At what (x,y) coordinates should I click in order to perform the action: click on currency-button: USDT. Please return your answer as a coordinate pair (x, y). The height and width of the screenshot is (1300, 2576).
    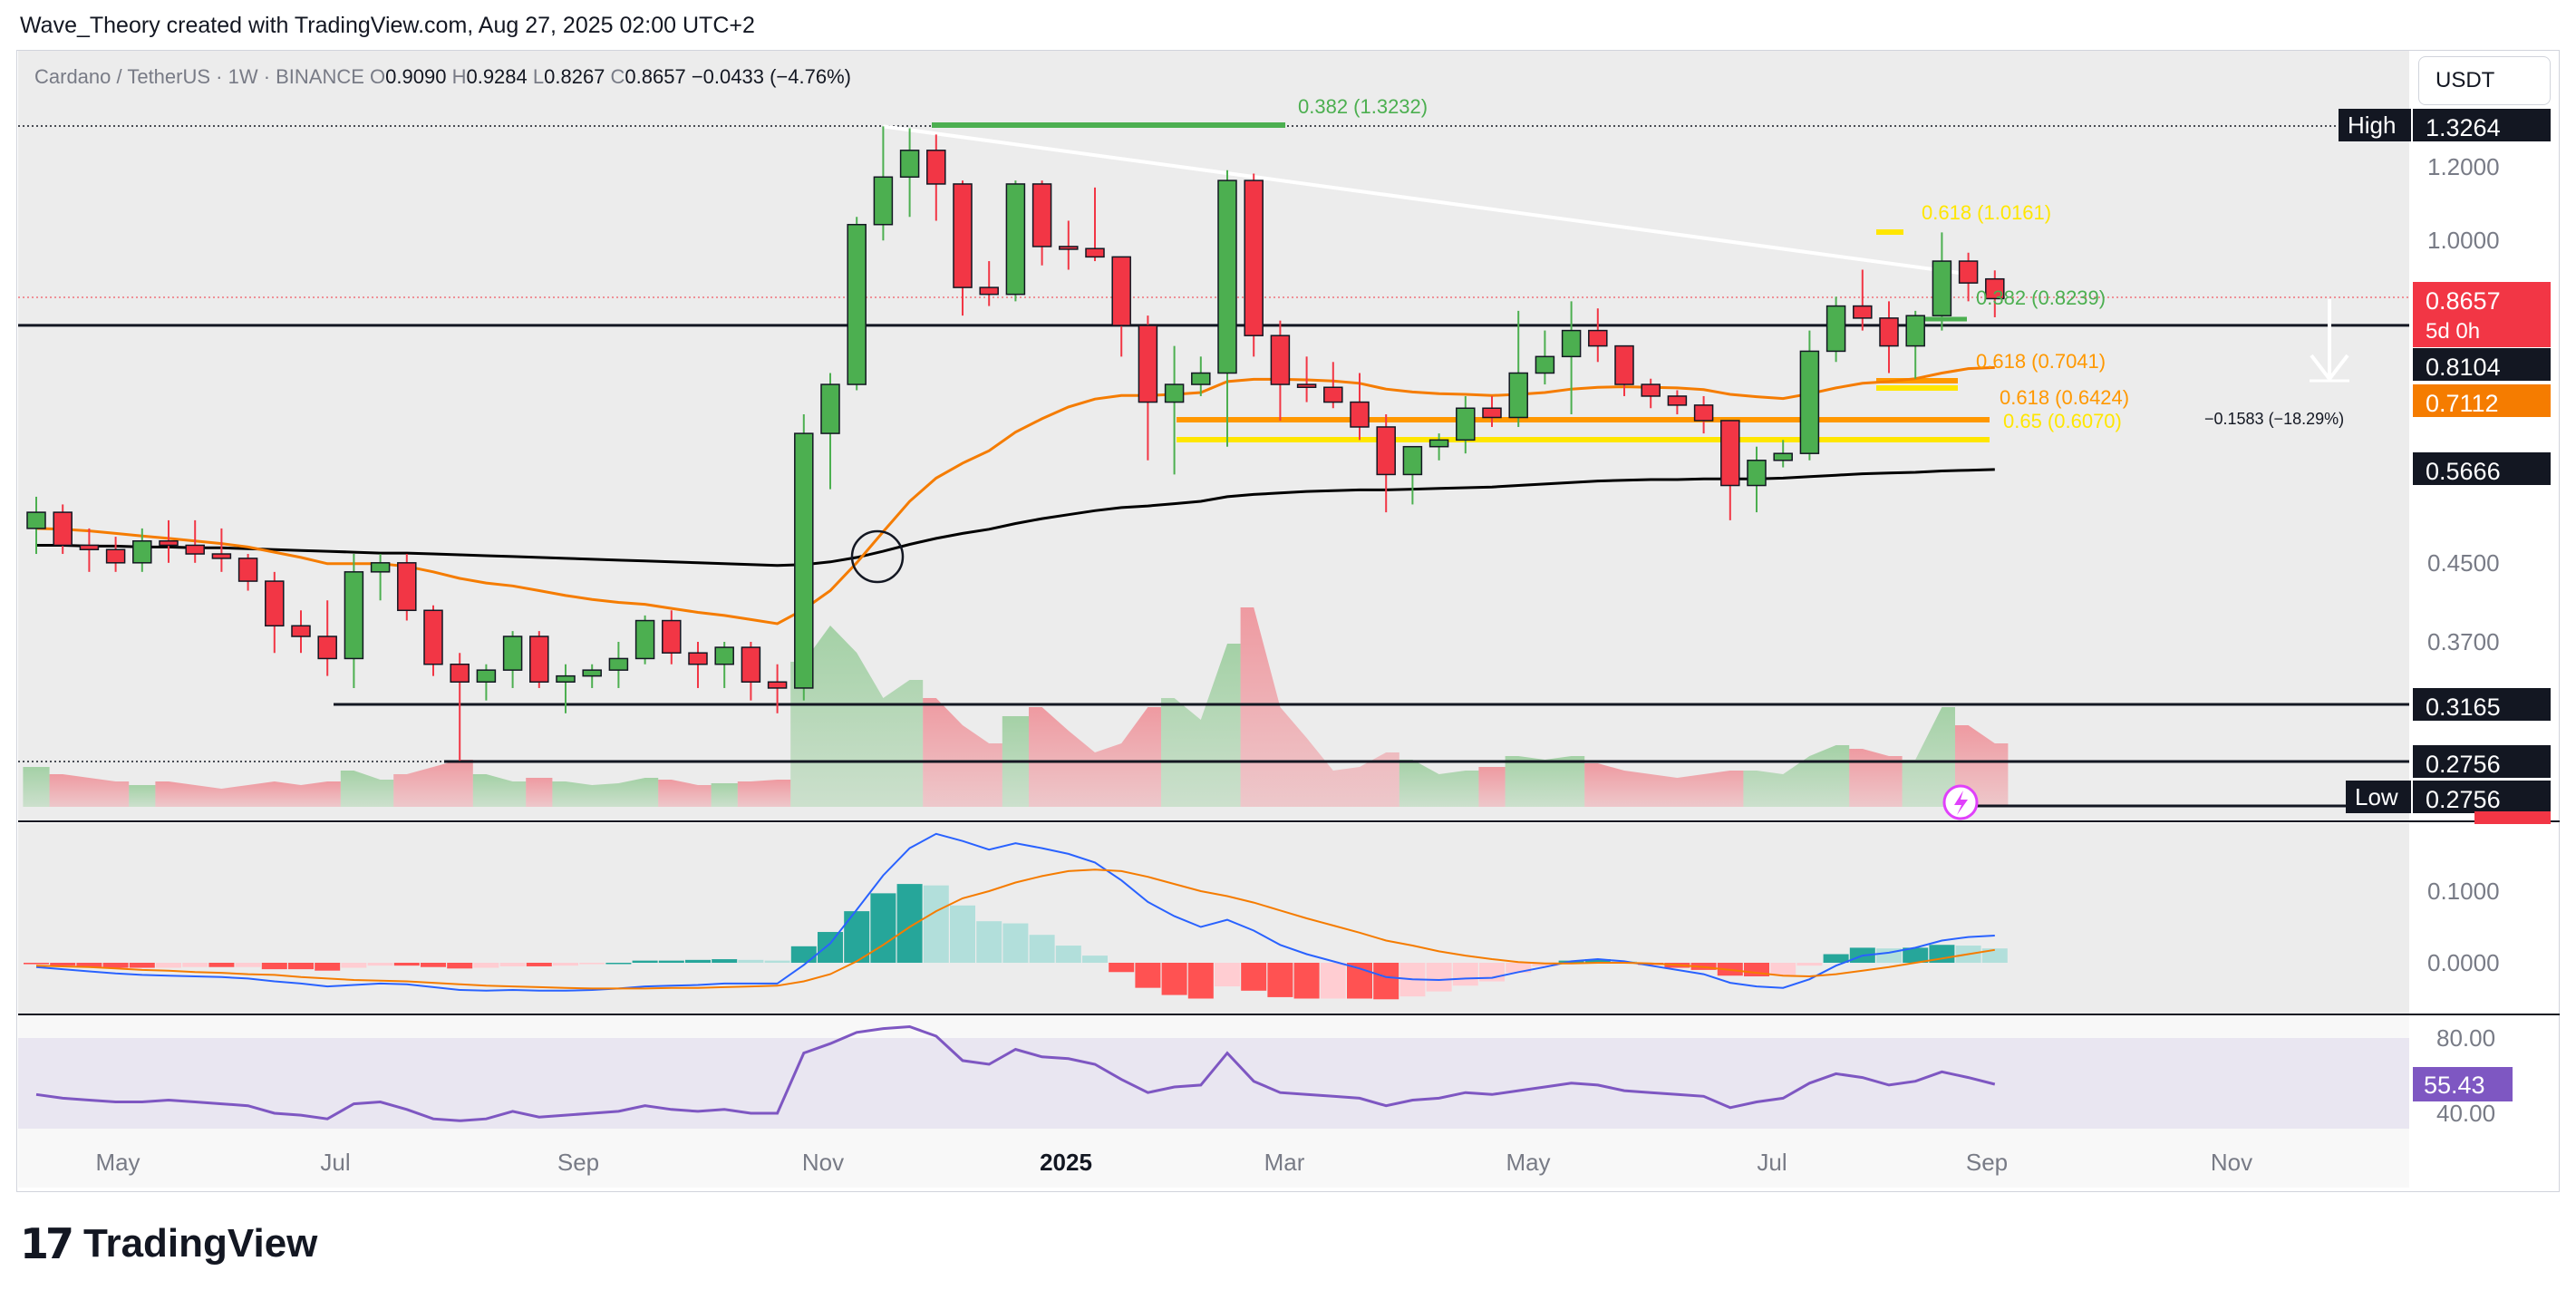
    Looking at the image, I should click on (2484, 80).